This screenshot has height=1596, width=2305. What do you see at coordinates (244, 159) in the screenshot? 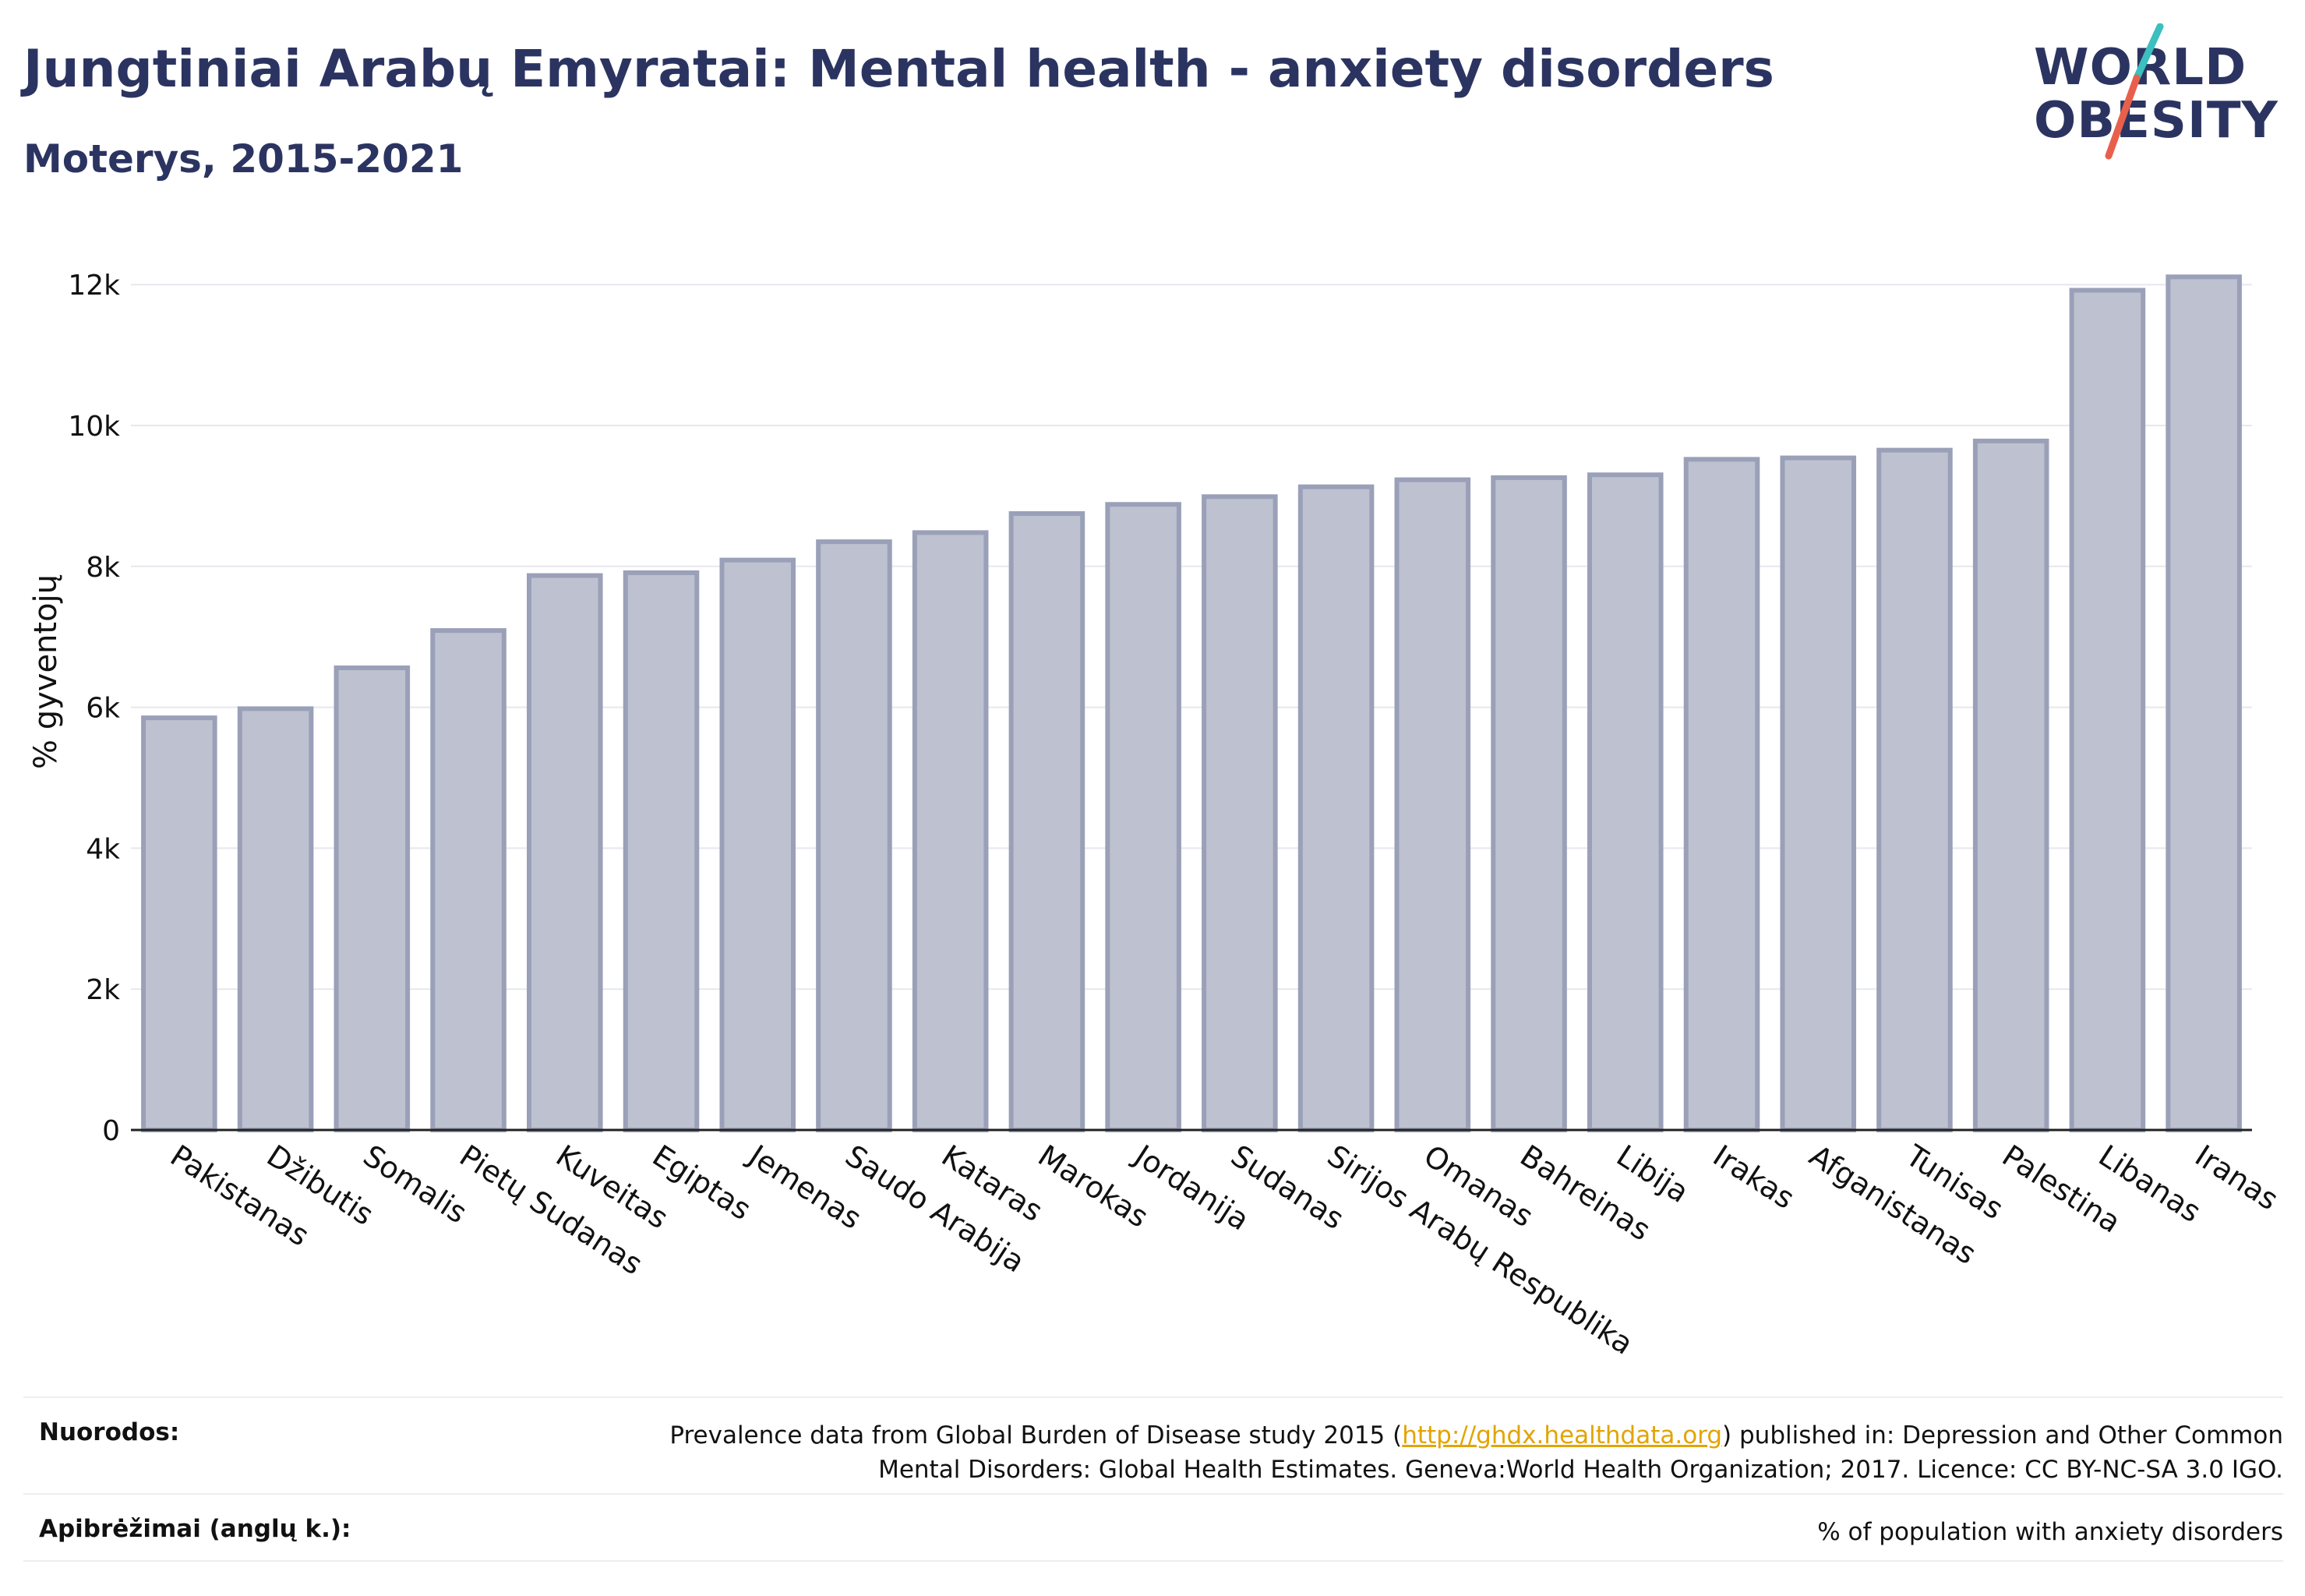
I see `page-subtitle: Moterys, 2015-2021` at bounding box center [244, 159].